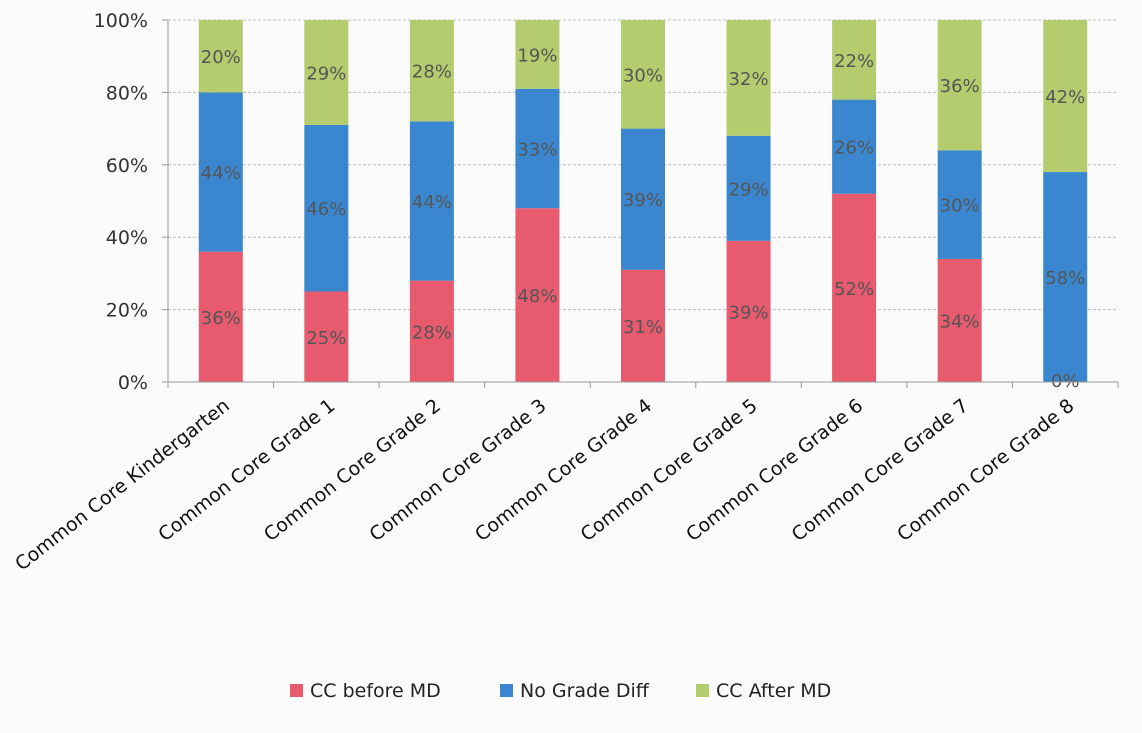 This screenshot has width=1142, height=733. Describe the element at coordinates (121, 21) in the screenshot. I see `y-tick-label: 100%` at that location.